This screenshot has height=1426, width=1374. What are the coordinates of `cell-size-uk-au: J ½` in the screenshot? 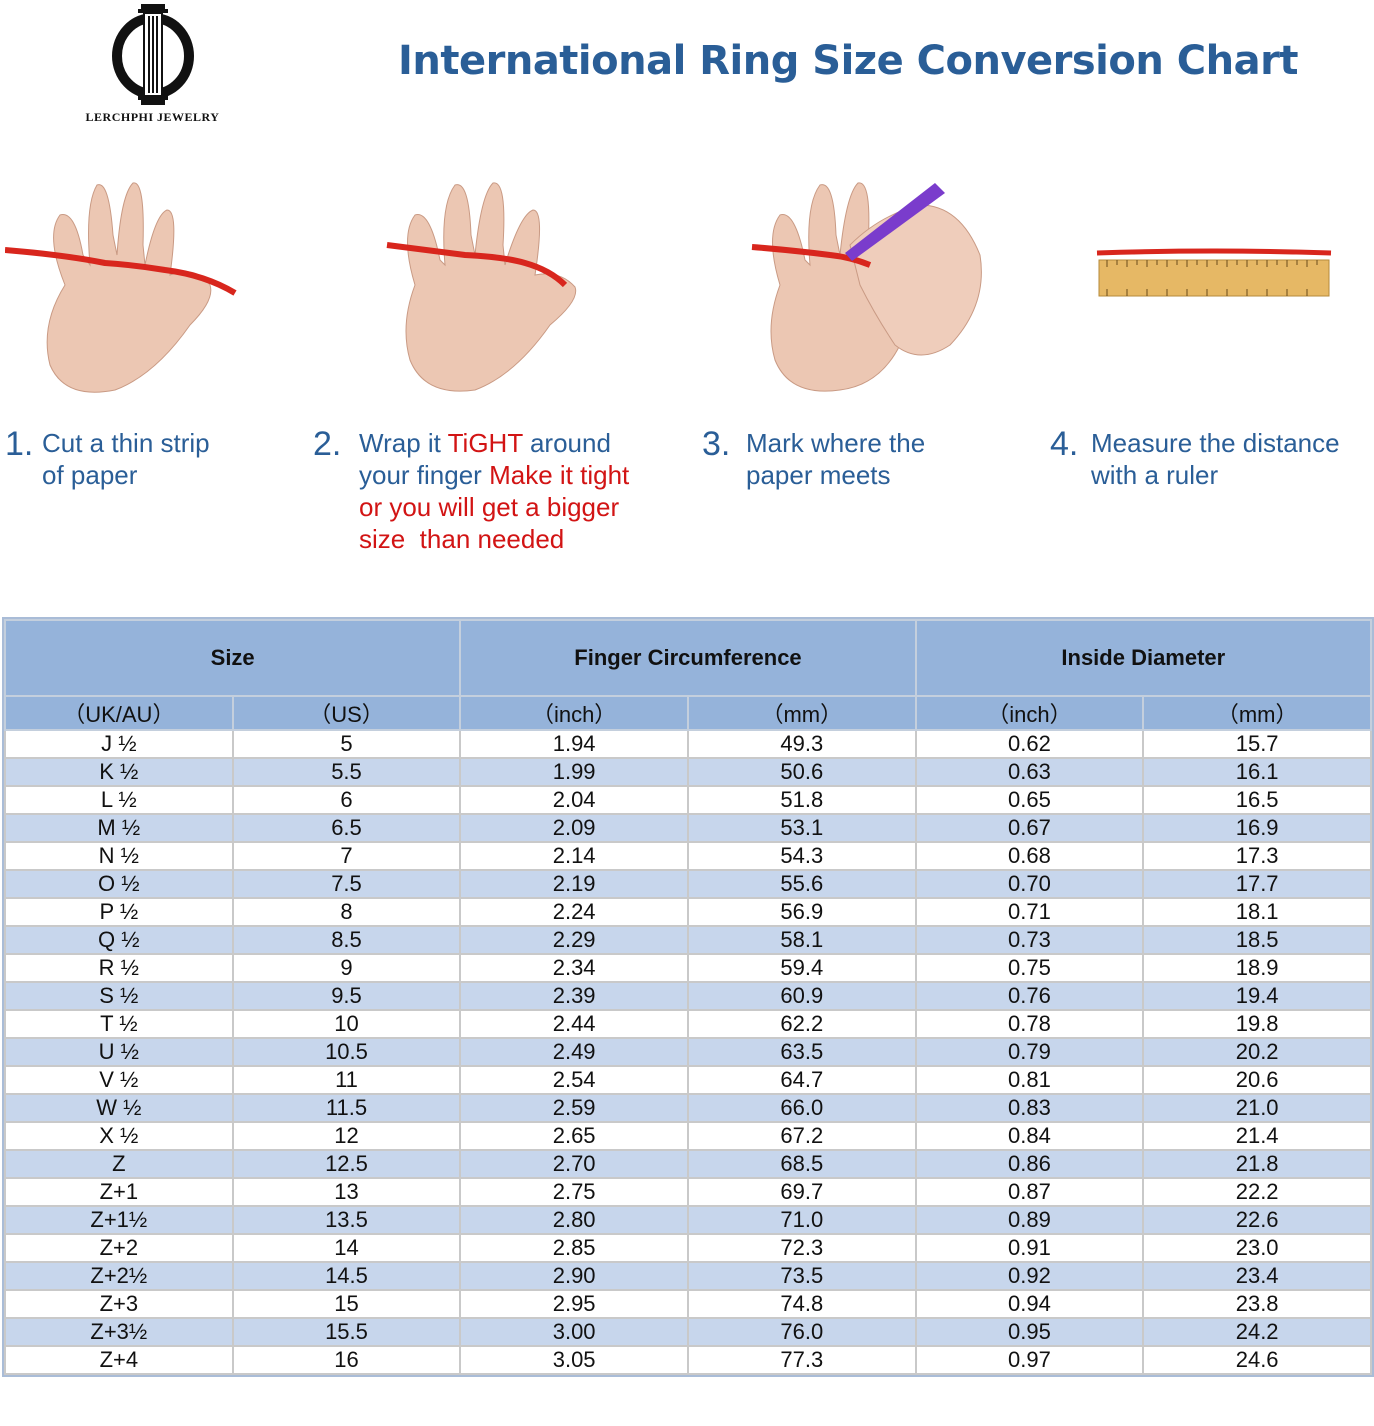 It's located at (119, 744).